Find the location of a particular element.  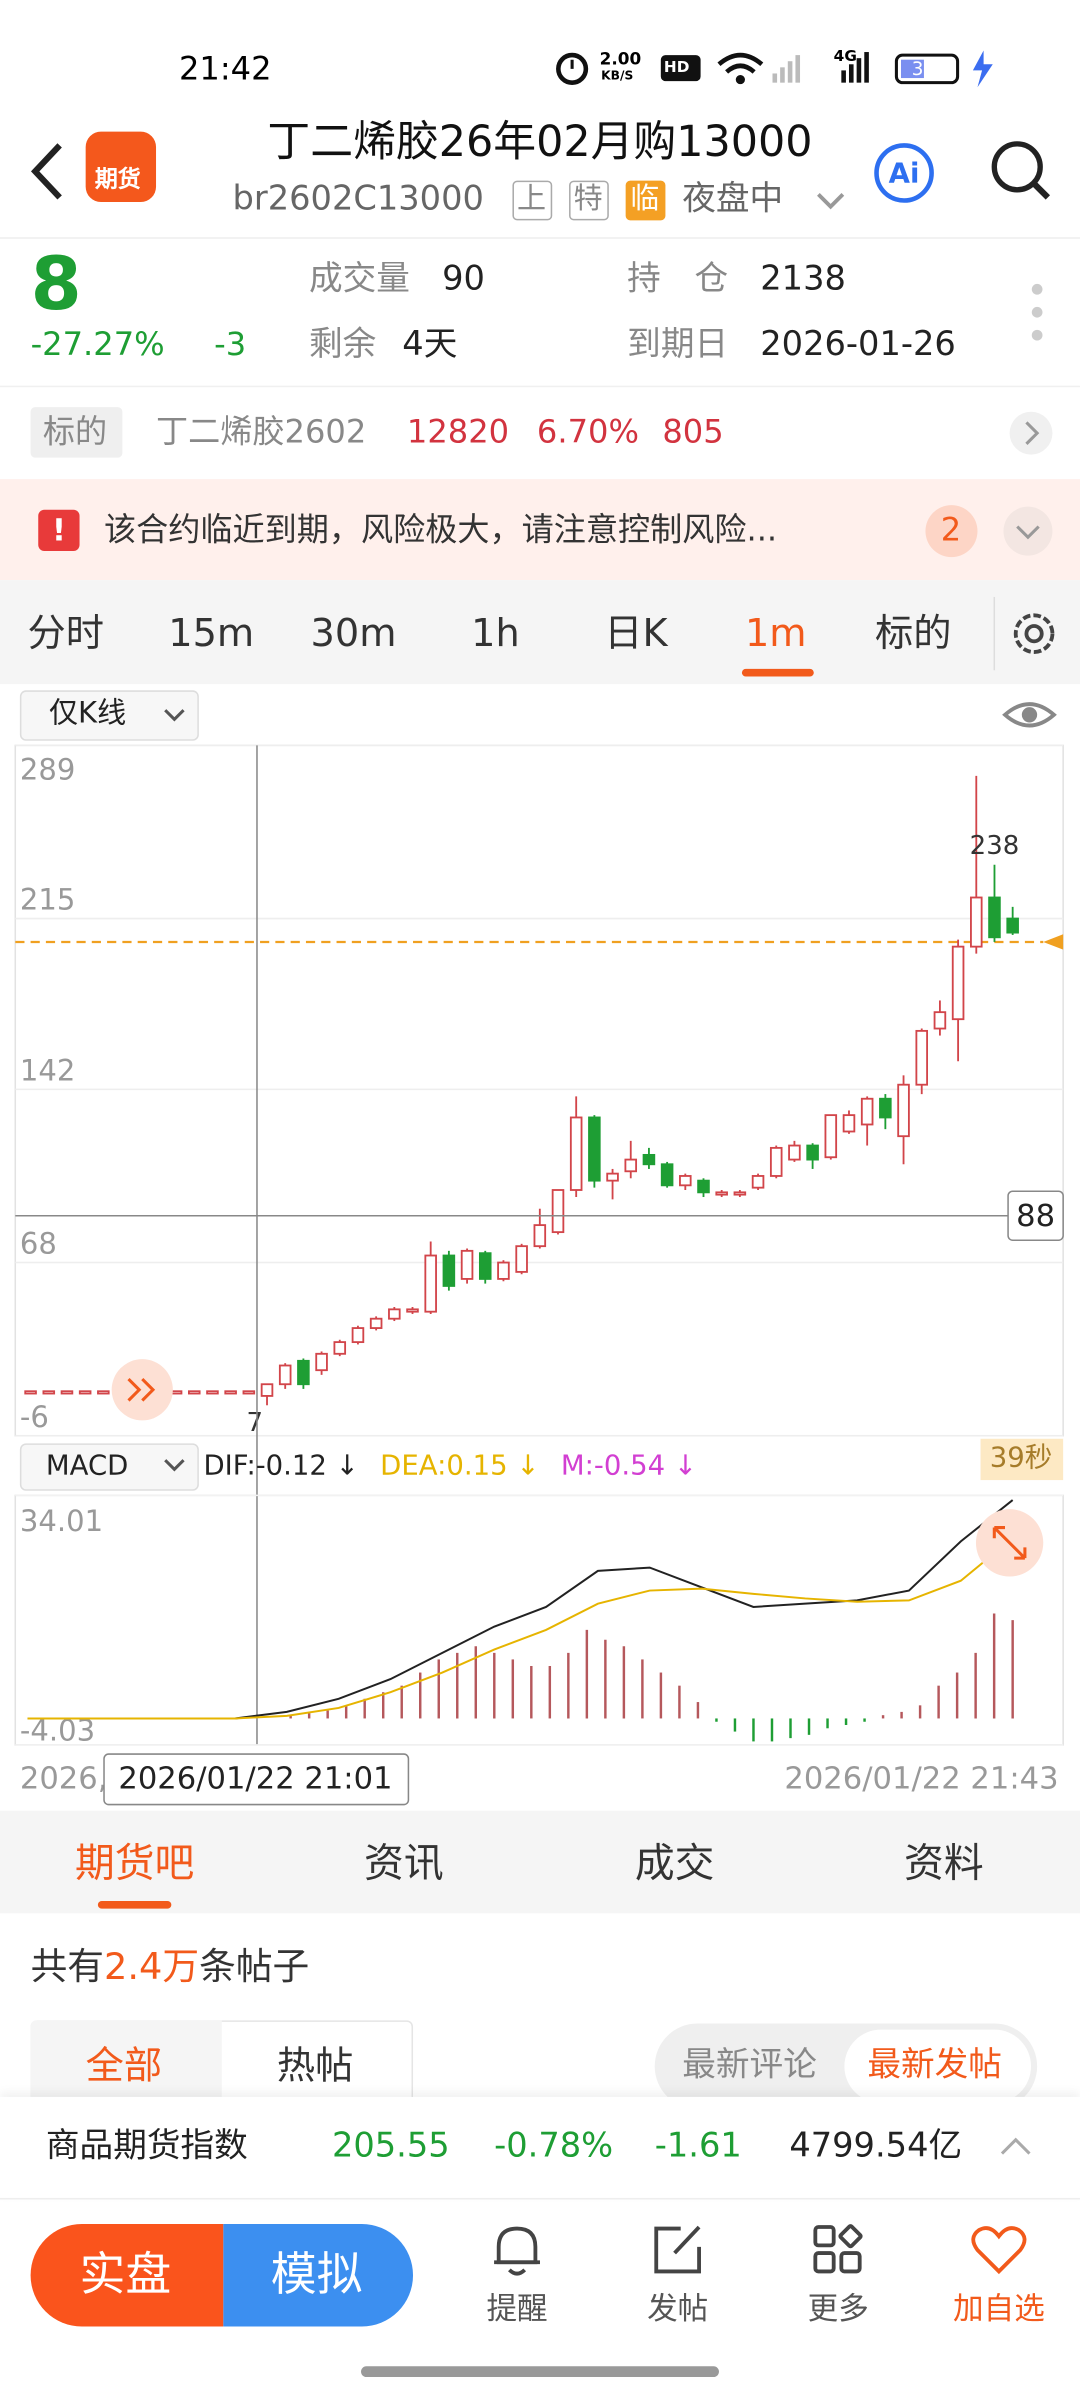

legend-entry: DIF:-0.12 ↓ is located at coordinates (280, 1465).